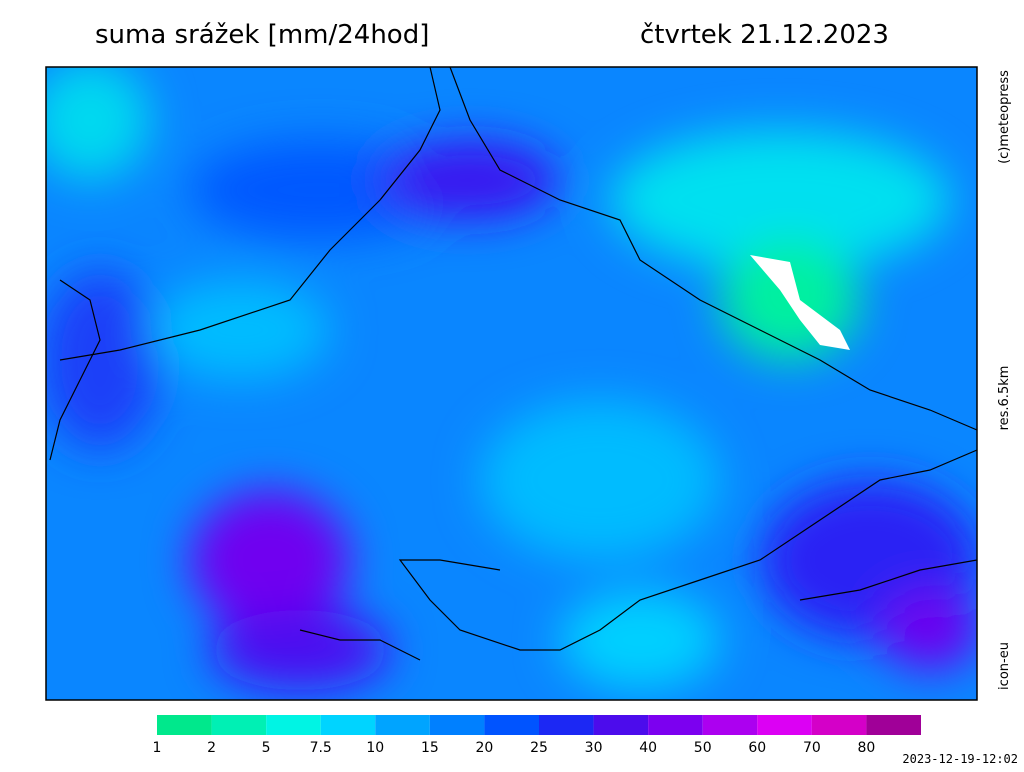  Describe the element at coordinates (266, 748) in the screenshot. I see `legend-label: 5` at that location.